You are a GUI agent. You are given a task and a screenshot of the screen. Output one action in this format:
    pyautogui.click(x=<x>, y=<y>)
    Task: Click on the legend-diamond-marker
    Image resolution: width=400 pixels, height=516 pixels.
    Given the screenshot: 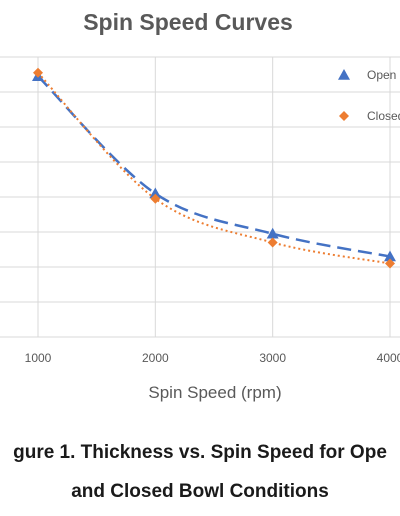 What is the action you would take?
    pyautogui.click(x=344, y=116)
    